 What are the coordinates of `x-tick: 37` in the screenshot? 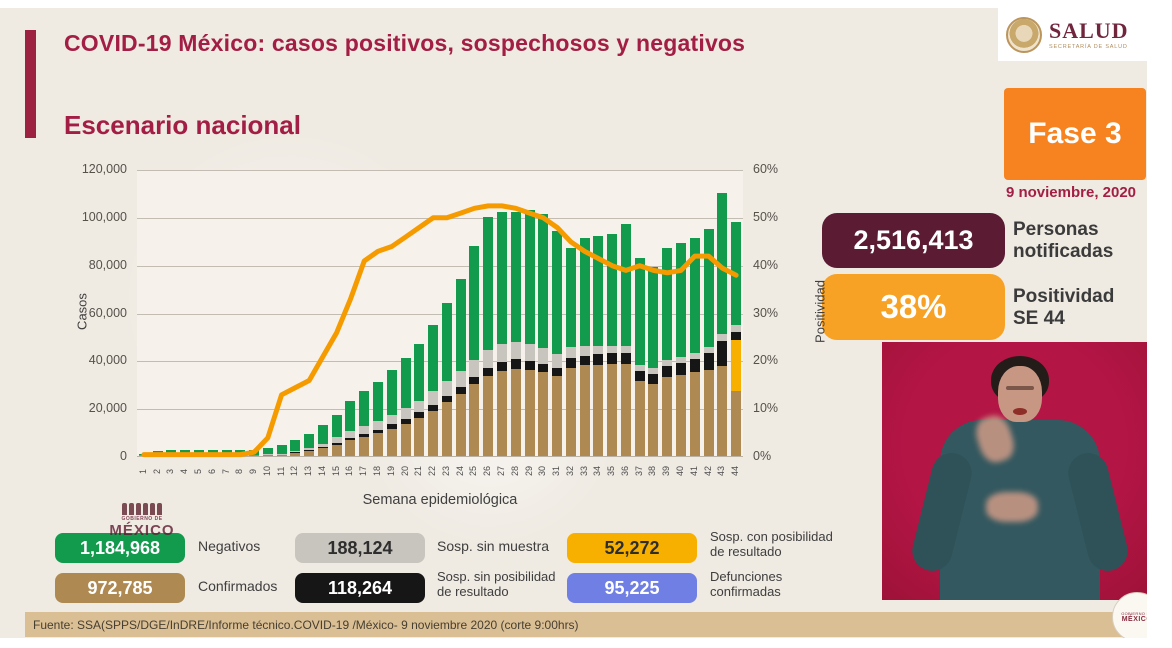 It's located at (638, 471).